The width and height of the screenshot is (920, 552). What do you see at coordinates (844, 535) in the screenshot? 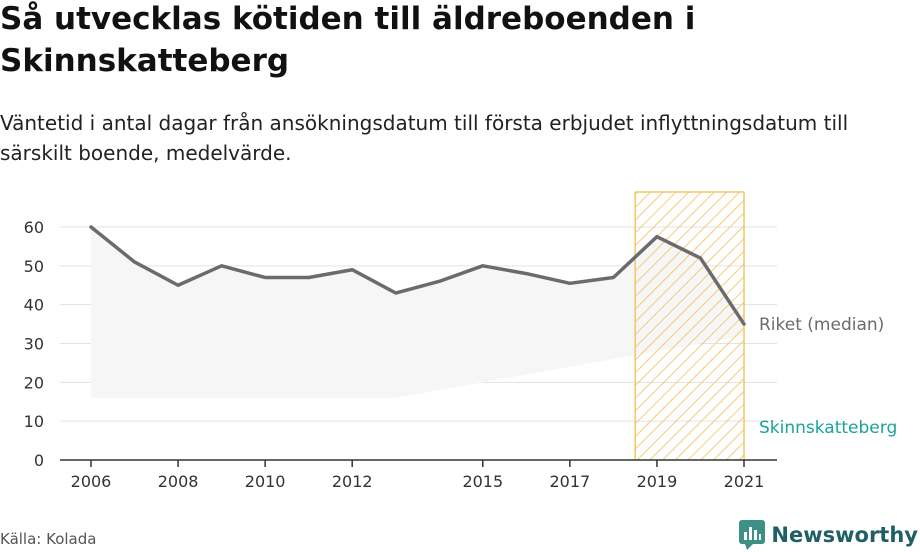
I see `brand-name: Newsworthy` at bounding box center [844, 535].